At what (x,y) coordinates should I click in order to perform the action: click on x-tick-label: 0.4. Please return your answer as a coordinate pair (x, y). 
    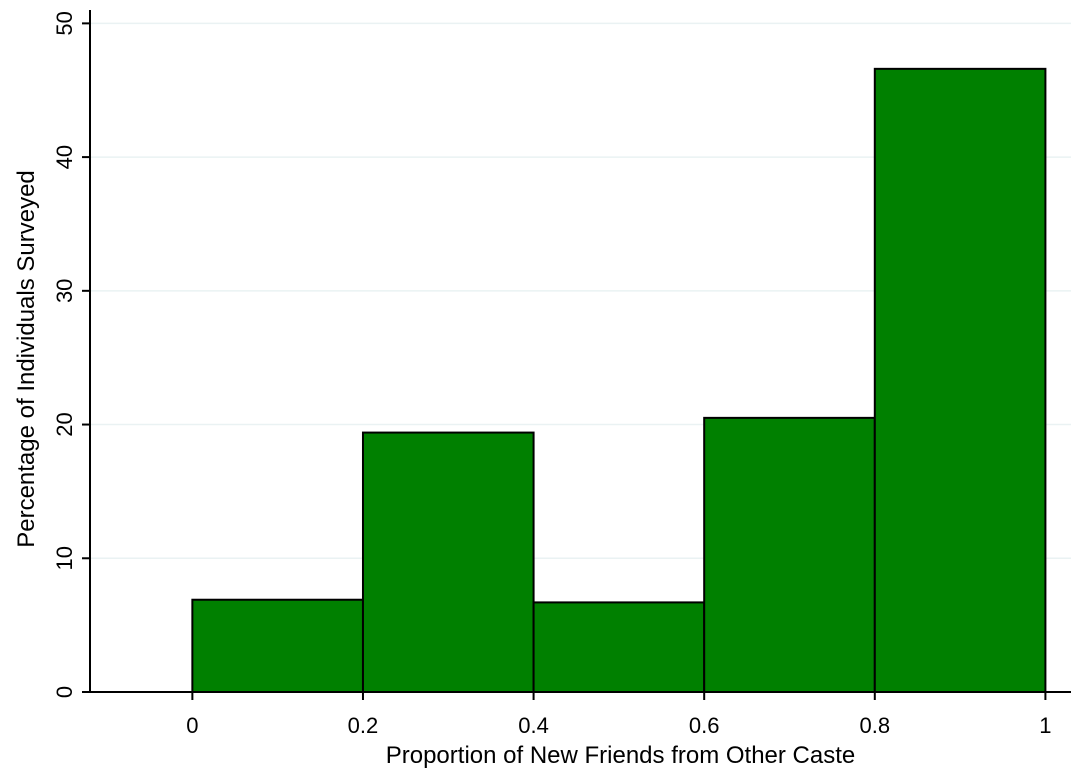
    Looking at the image, I should click on (533, 725).